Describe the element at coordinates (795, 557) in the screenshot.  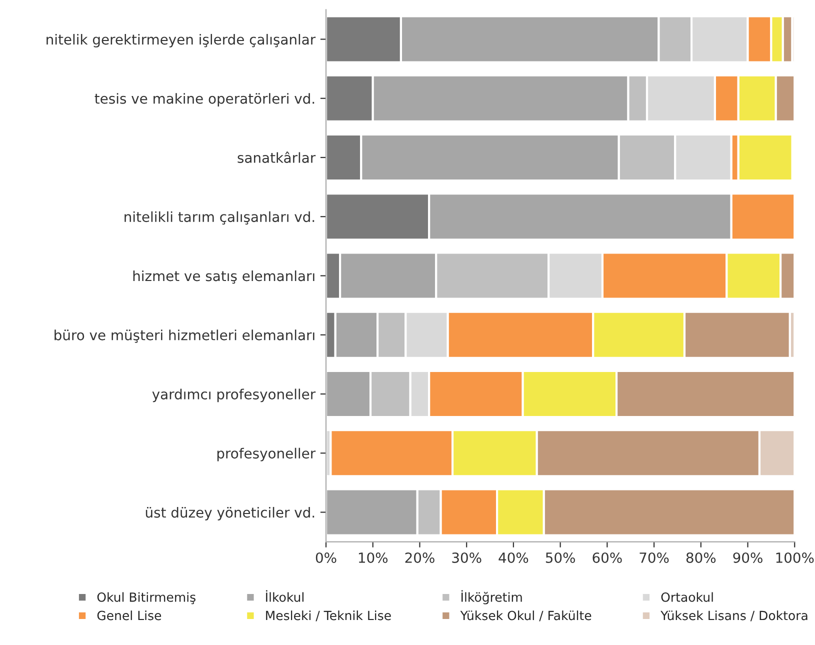
I see `x-tick-label: 100%` at that location.